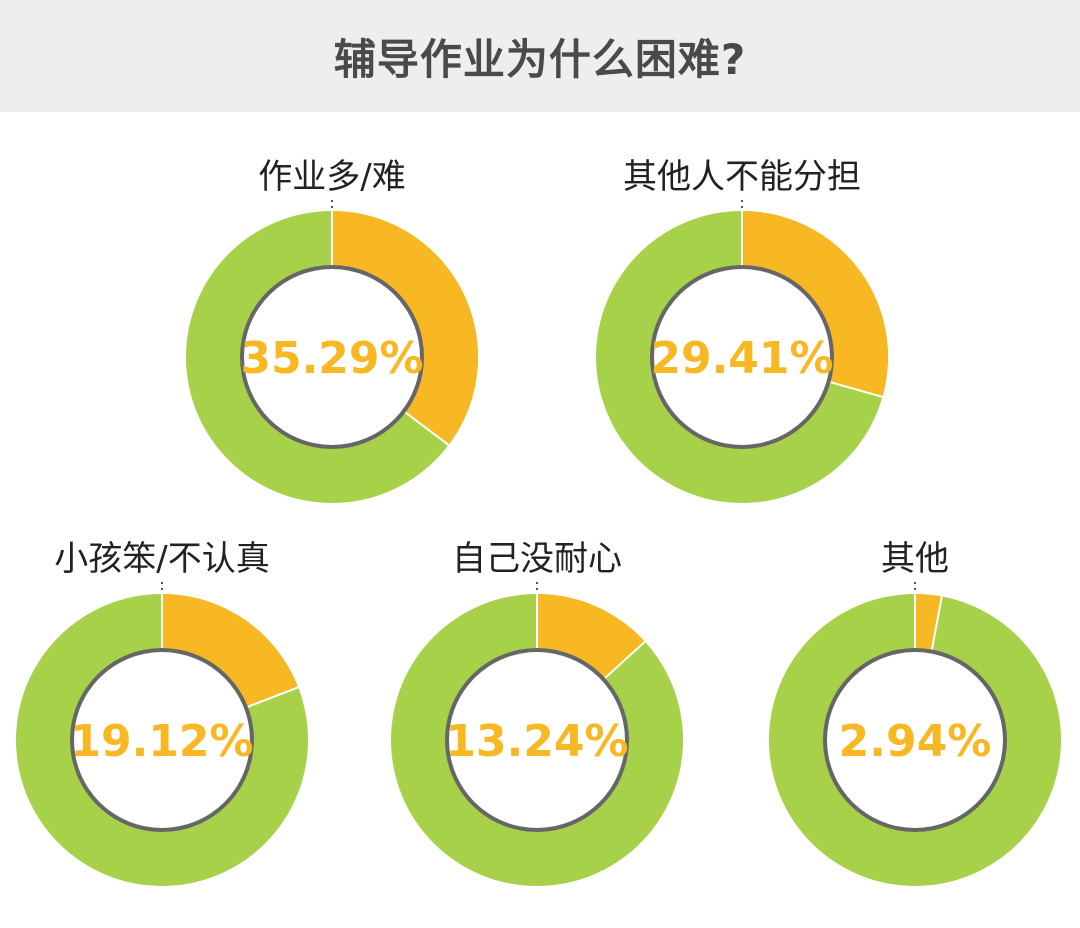 The width and height of the screenshot is (1080, 928). I want to click on category-label: 小孩笨/不认真, so click(161, 559).